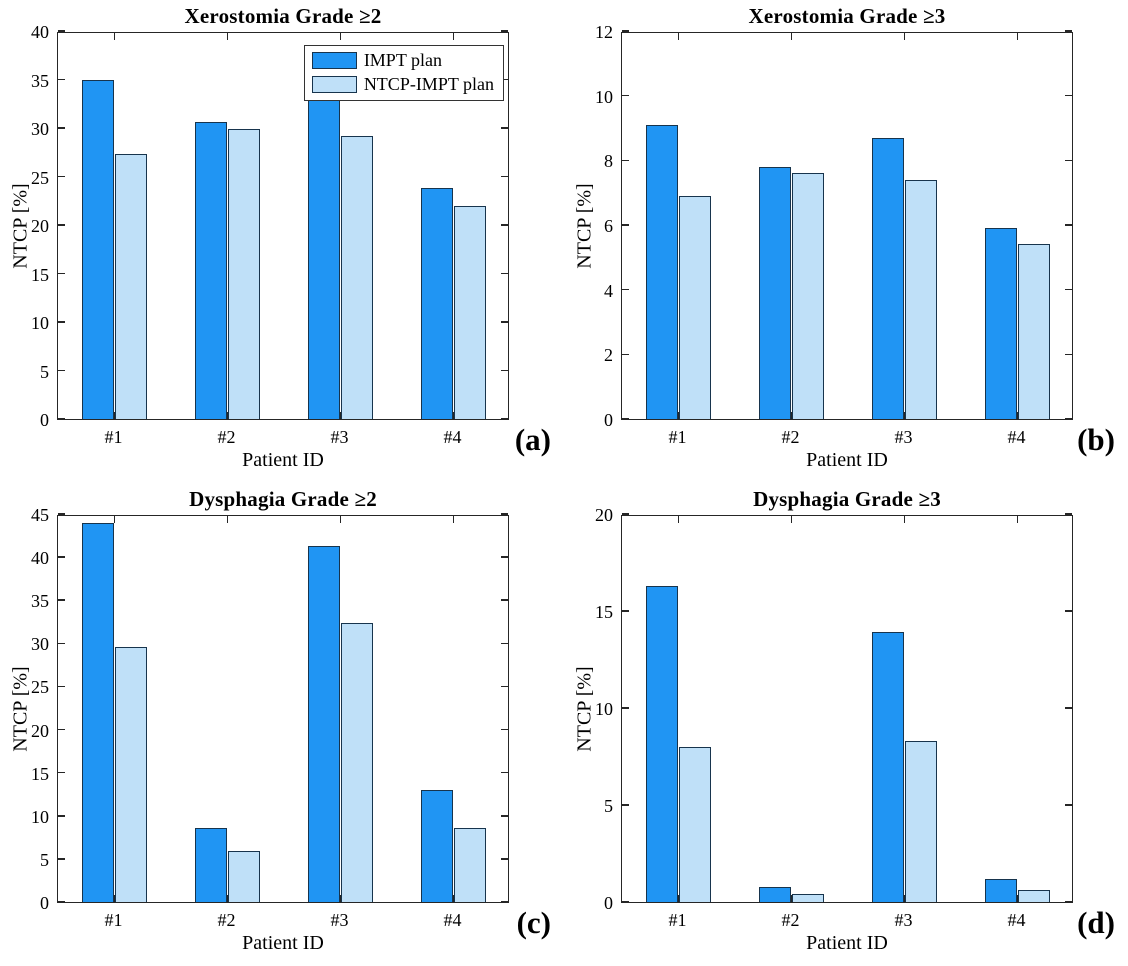 The image size is (1128, 966). I want to click on chart-title: Xerostomia Grade ≥2, so click(283, 16).